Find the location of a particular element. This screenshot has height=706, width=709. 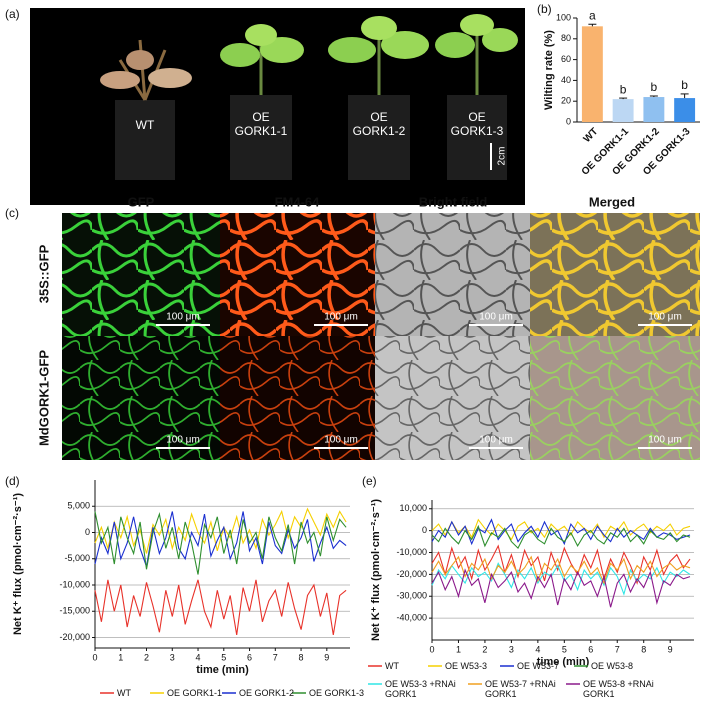

panel-label: (c) is located at coordinates (12, 213).